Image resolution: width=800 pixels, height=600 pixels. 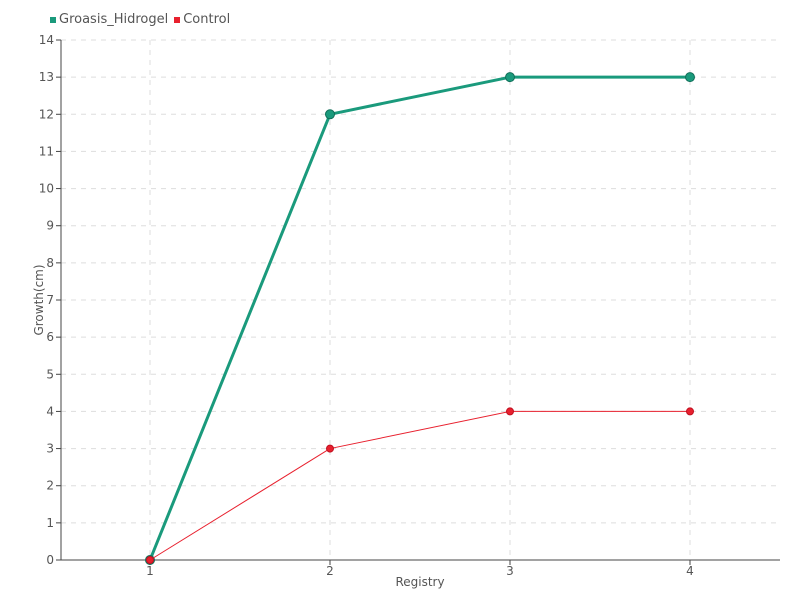 What do you see at coordinates (50, 411) in the screenshot?
I see `y-tick-label: 4` at bounding box center [50, 411].